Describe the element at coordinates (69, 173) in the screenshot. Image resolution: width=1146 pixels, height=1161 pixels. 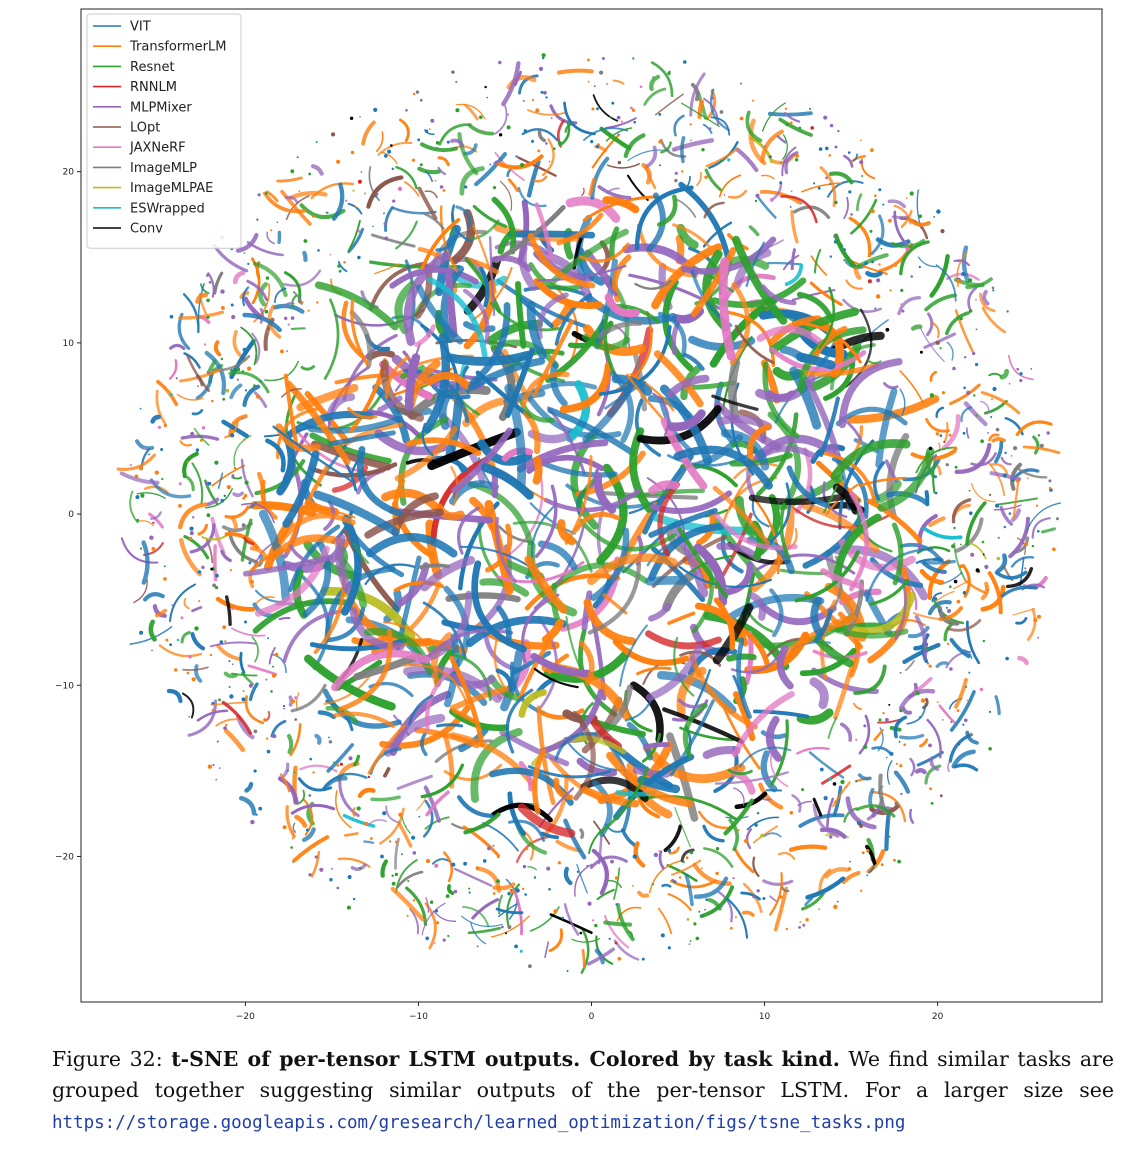
I see `y-tick-label: 20` at that location.